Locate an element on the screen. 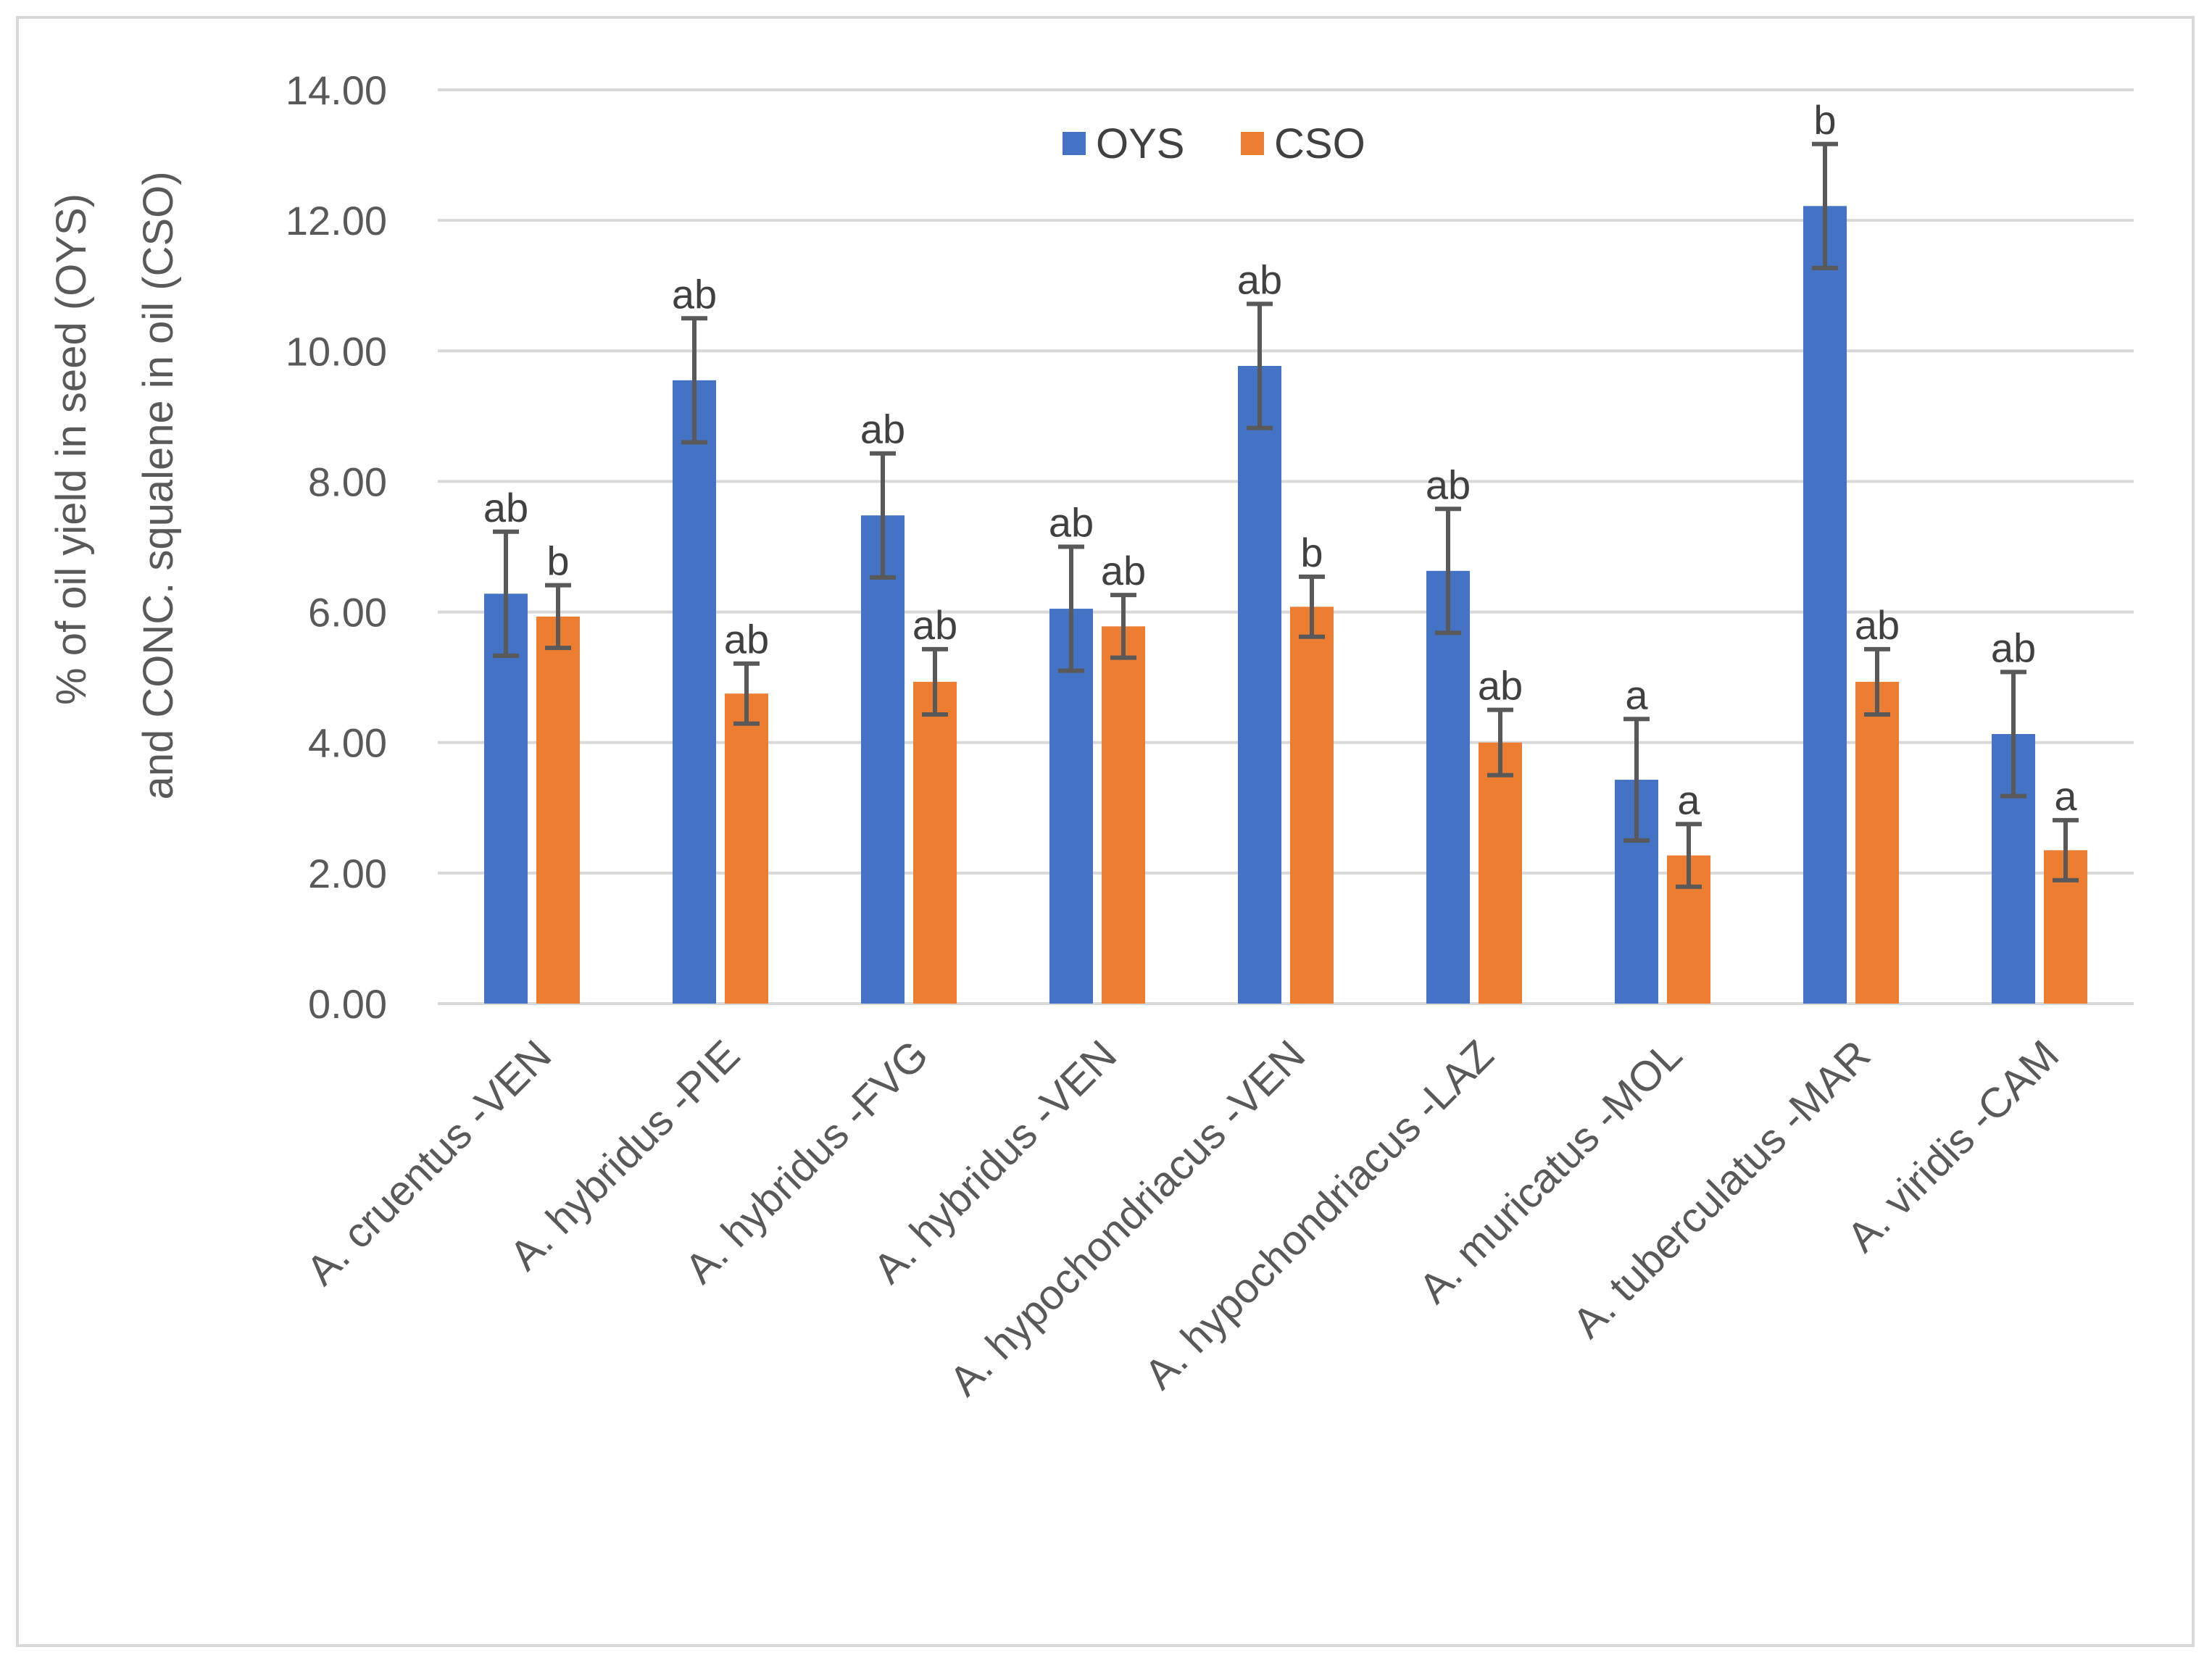 This screenshot has height=1663, width=2212. x-category-label: A. hypochondriacus -LAZ is located at coordinates (1319, 1214).